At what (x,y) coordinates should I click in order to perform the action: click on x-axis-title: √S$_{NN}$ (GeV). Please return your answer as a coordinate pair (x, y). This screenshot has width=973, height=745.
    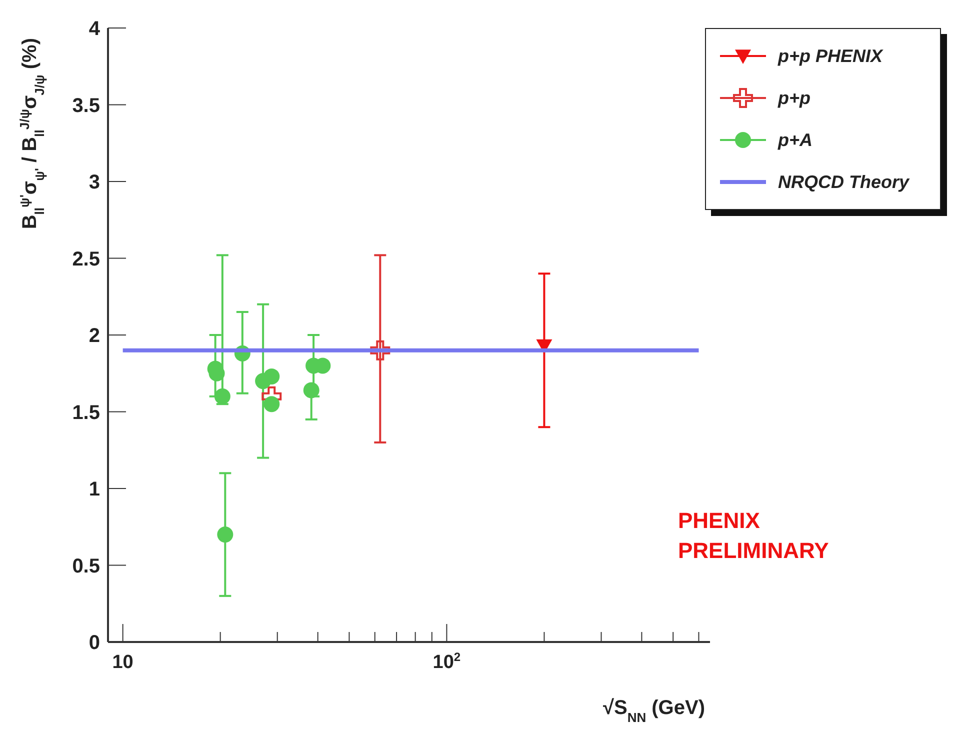
    Looking at the image, I should click on (653, 710).